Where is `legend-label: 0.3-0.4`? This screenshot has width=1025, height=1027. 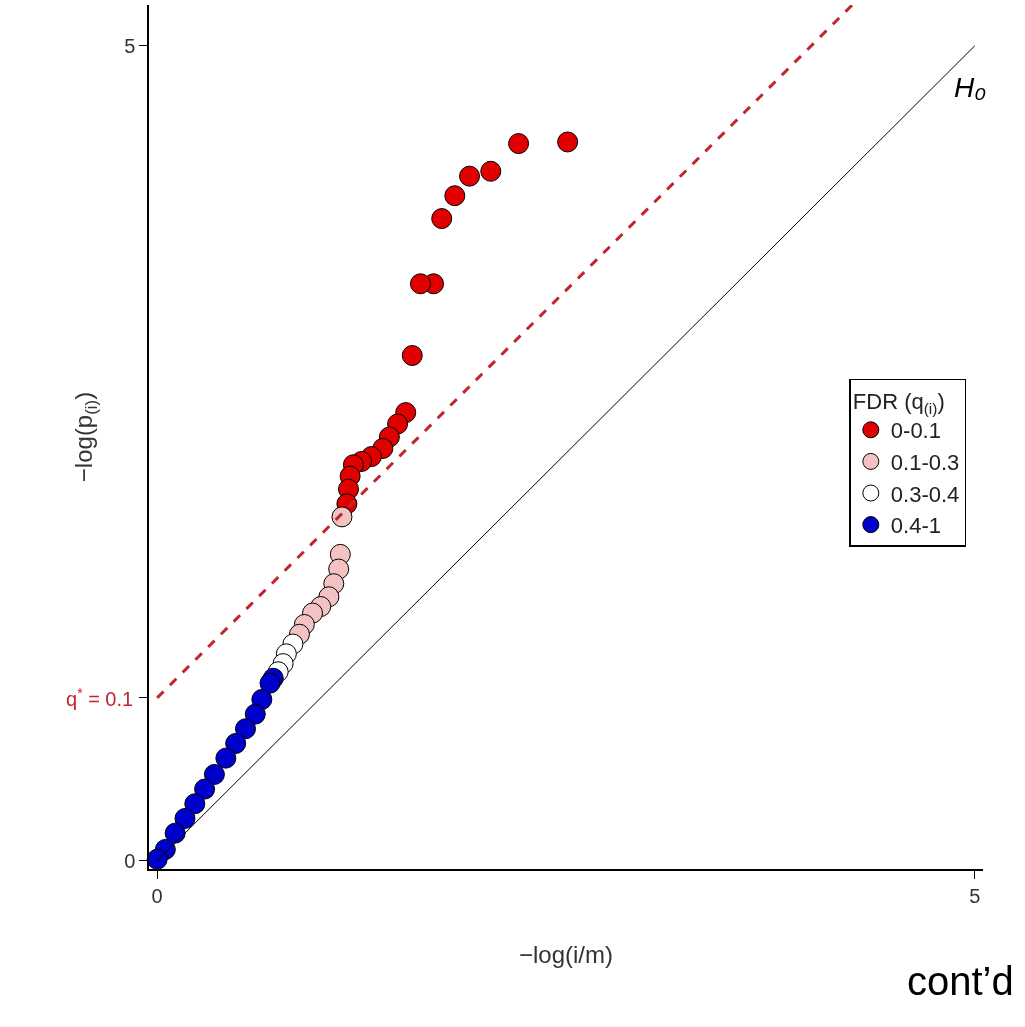
legend-label: 0.3-0.4 is located at coordinates (925, 494).